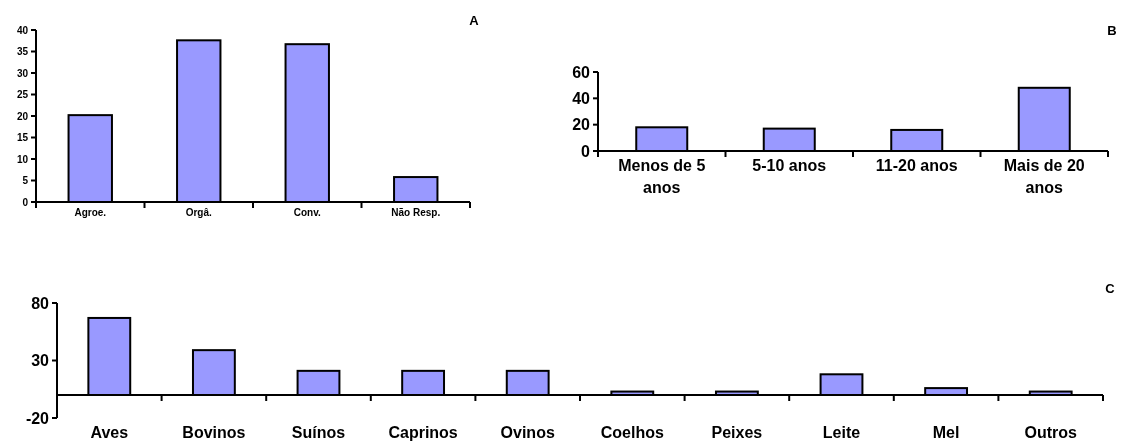 The height and width of the screenshot is (447, 1138). Describe the element at coordinates (916, 165) in the screenshot. I see `x-tick-label: 11-20 anos` at that location.